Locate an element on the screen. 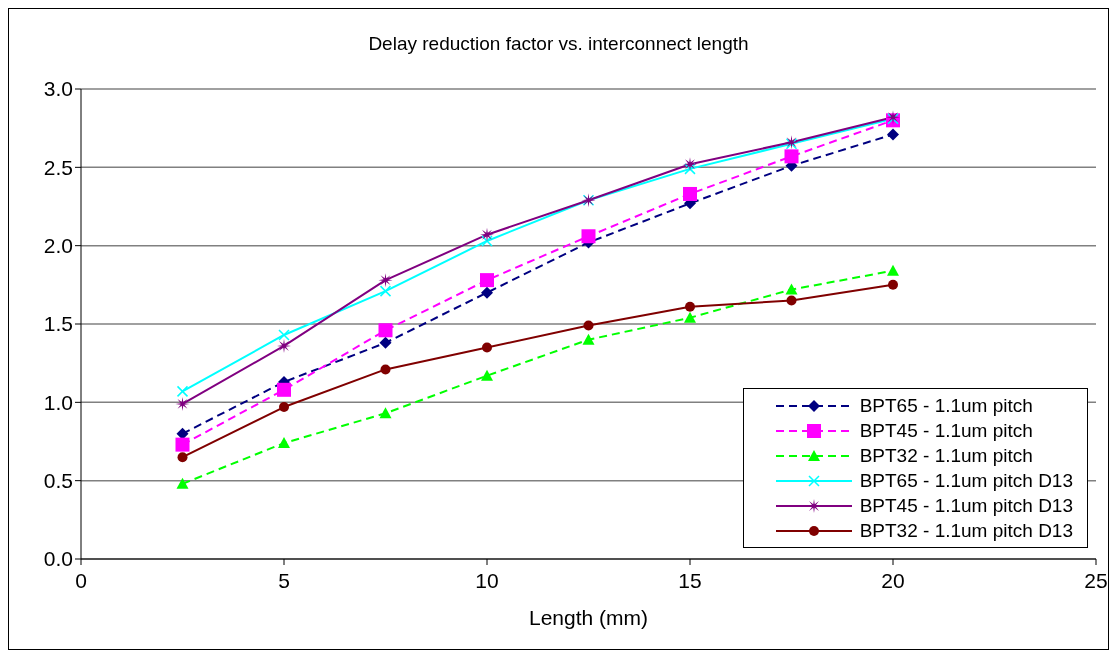 The width and height of the screenshot is (1115, 650). chart-title: Delay reduction factor vs. interconnect length is located at coordinates (558, 44).